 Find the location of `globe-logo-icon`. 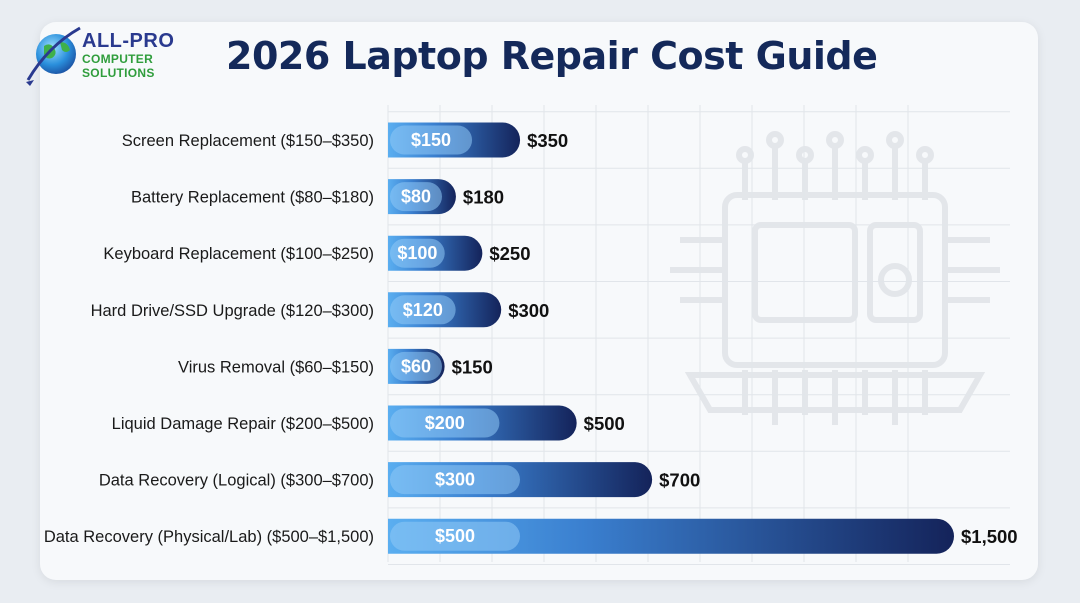

globe-logo-icon is located at coordinates (53, 56).